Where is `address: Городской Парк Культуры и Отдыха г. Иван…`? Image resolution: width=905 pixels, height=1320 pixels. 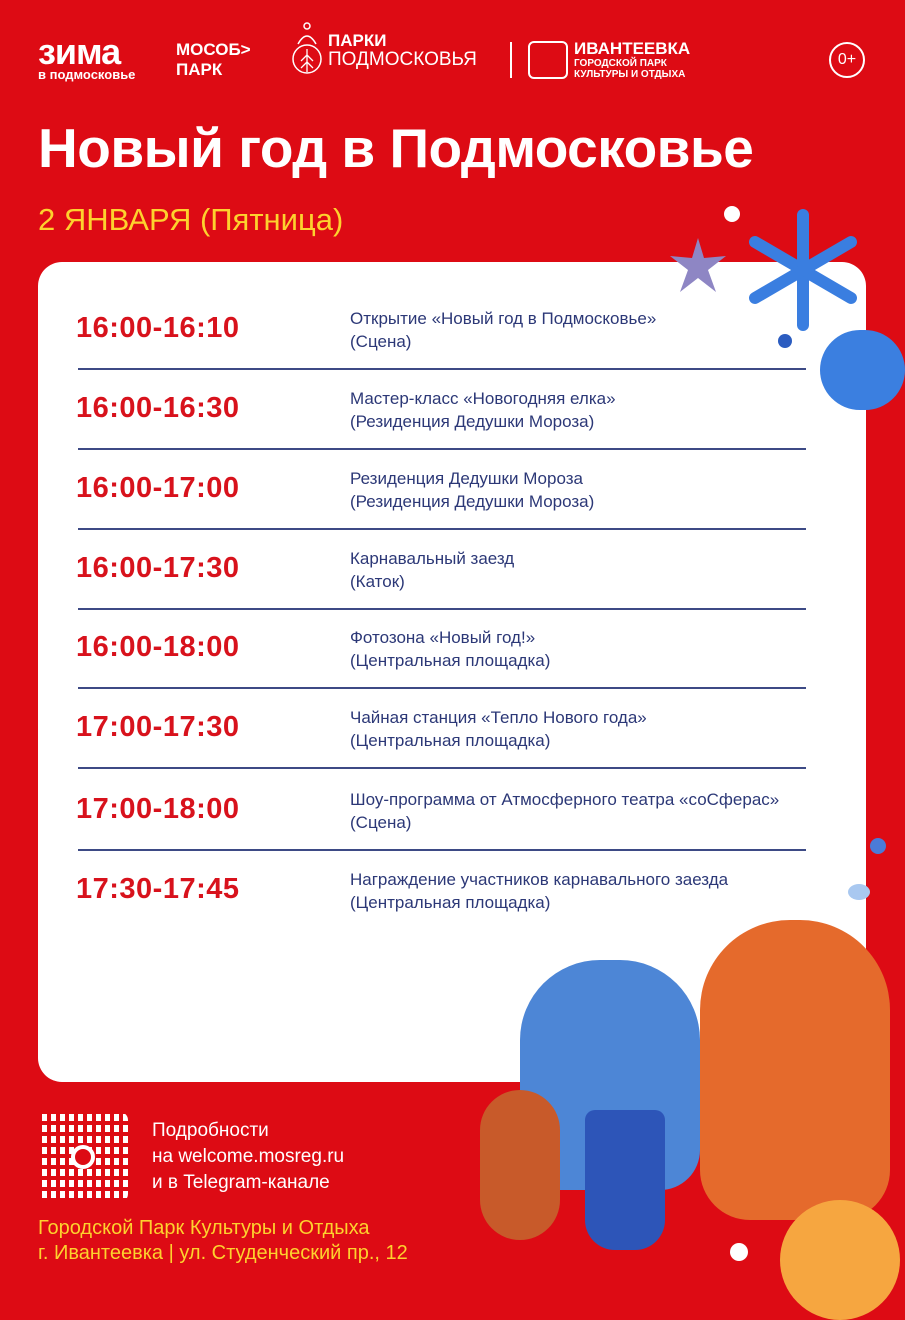 address: Городской Парк Культуры и Отдыха г. Иван… is located at coordinates (223, 1241).